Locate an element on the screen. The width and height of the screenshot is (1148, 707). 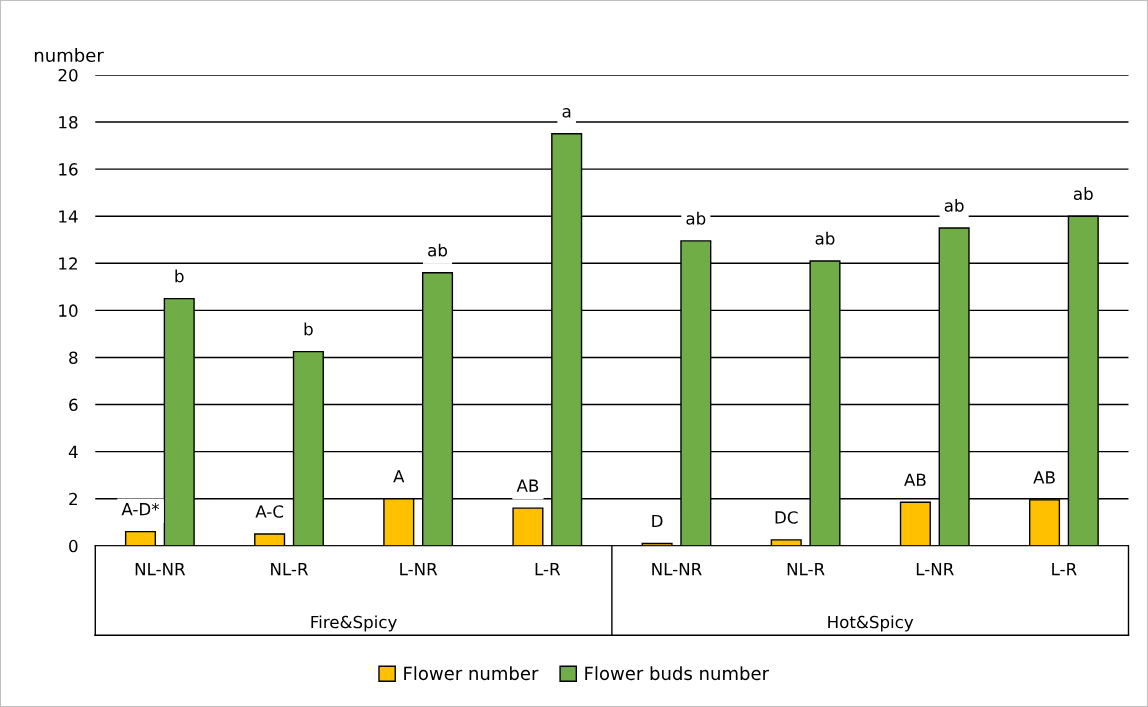
data-label: D is located at coordinates (657, 521).